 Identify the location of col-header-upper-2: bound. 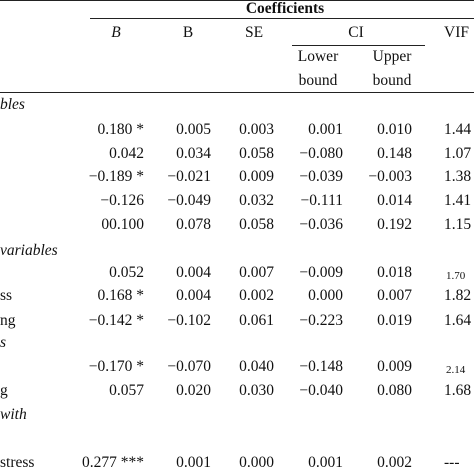
(392, 80).